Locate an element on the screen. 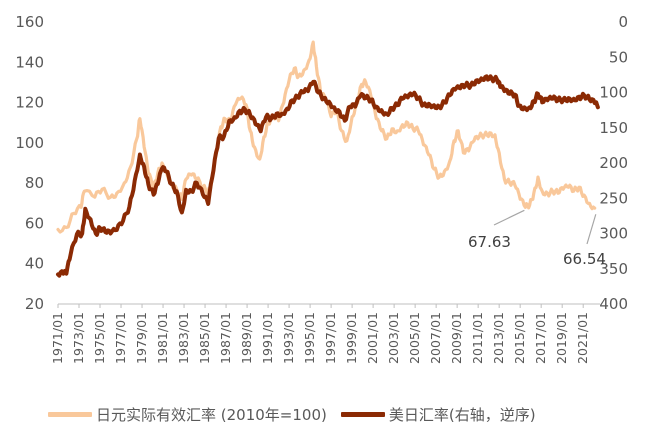 The width and height of the screenshot is (652, 448). left-tick-label: 120 is located at coordinates (29, 103).